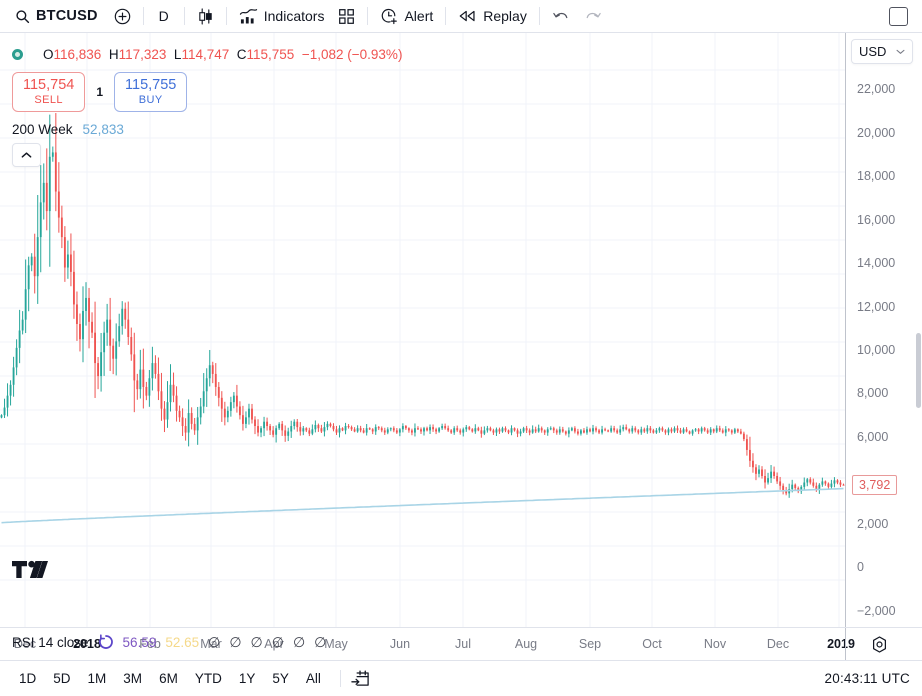 Image resolution: width=922 pixels, height=696 pixels. I want to click on price-tick-label: 2,000, so click(873, 523).